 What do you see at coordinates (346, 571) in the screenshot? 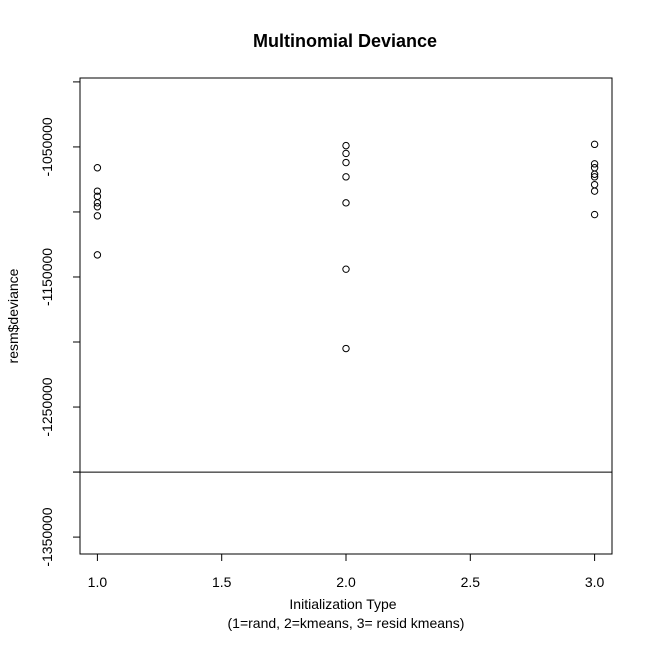
I see `x-axis: 1.0 1.5 2.0 2.5 3.0` at bounding box center [346, 571].